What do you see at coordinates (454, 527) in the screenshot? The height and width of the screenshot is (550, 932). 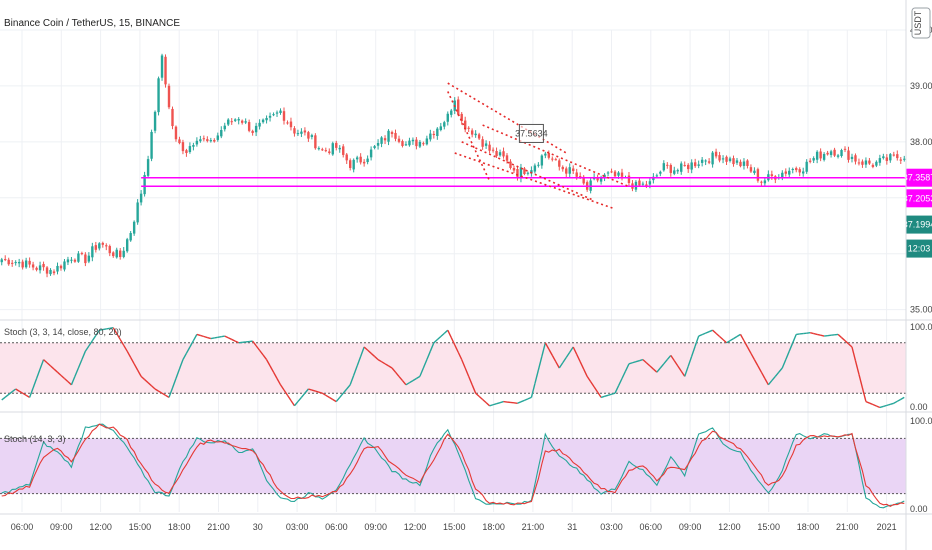 I see `time-axis-label: 15:00` at bounding box center [454, 527].